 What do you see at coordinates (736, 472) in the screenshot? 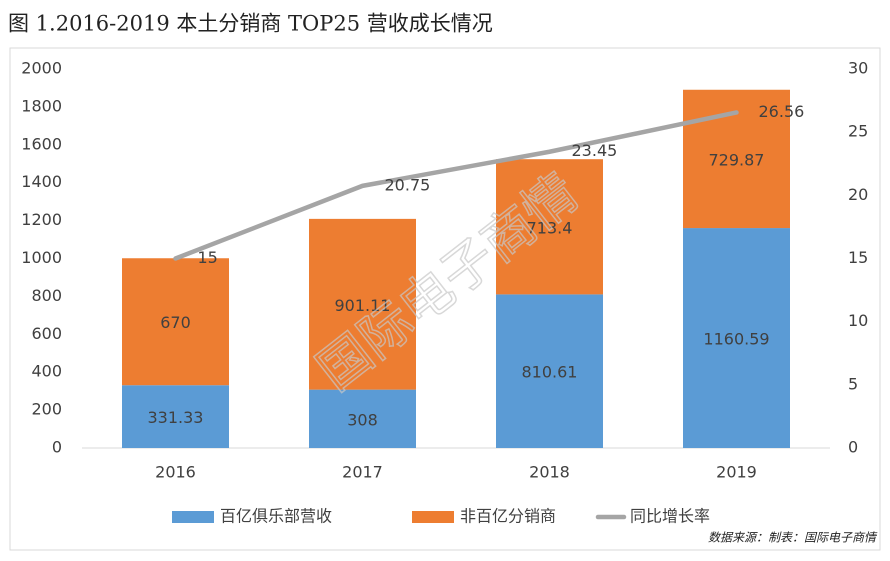
I see `x-tick-label: 2019` at bounding box center [736, 472].